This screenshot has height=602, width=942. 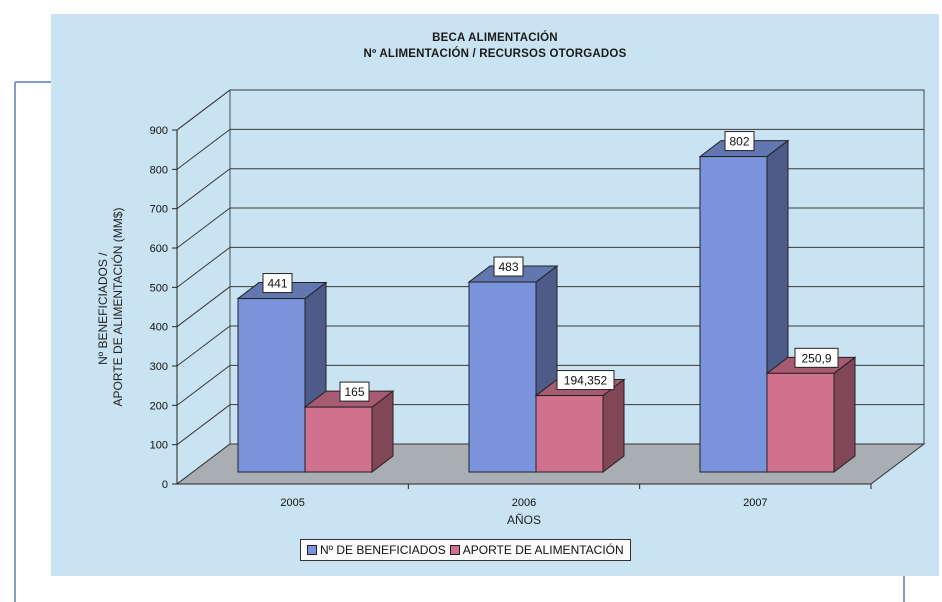 What do you see at coordinates (543, 550) in the screenshot?
I see `legend-label-aporte: APORTE DE ALIMENTACIÓN` at bounding box center [543, 550].